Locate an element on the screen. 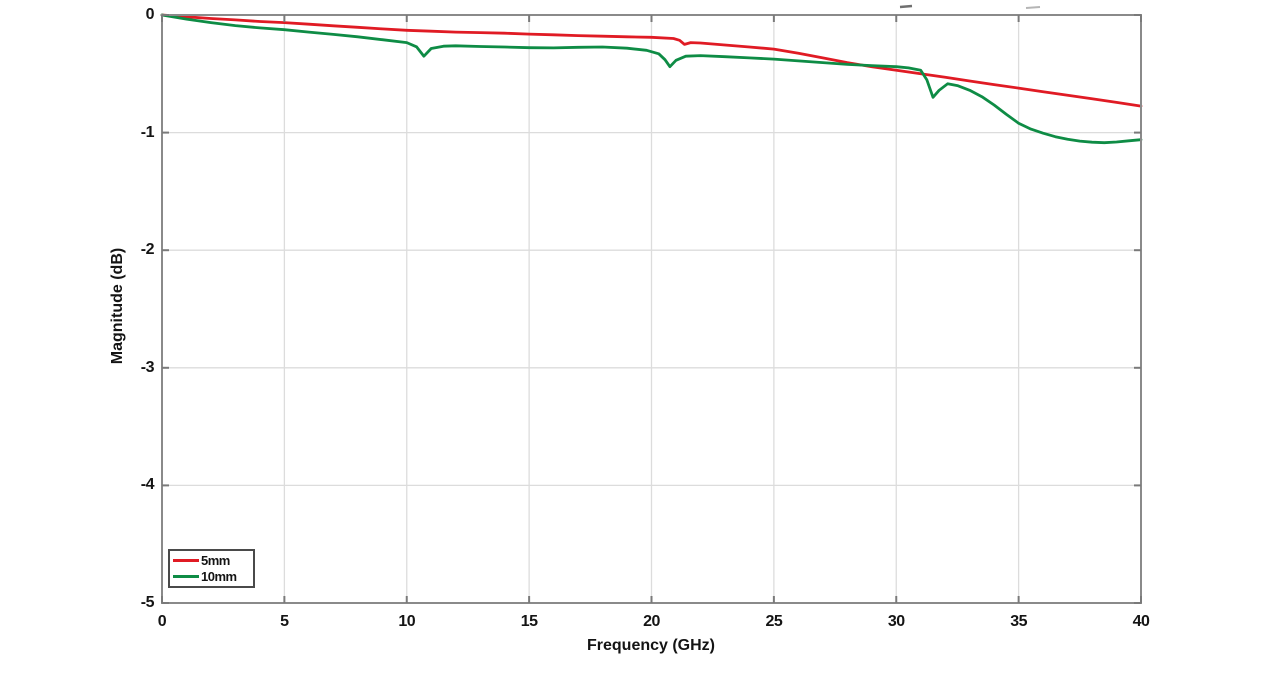  x-tick-label: 30 is located at coordinates (896, 621).